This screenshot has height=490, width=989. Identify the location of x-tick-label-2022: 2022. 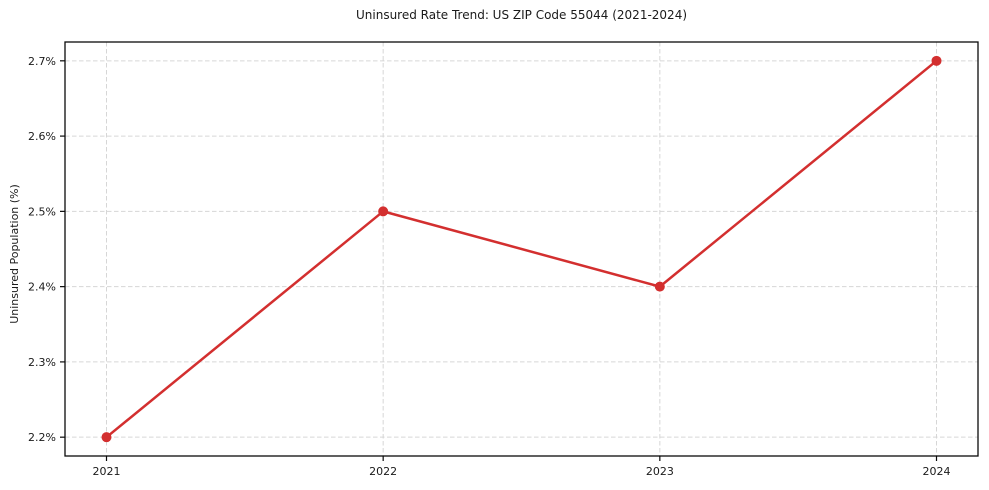
(383, 471).